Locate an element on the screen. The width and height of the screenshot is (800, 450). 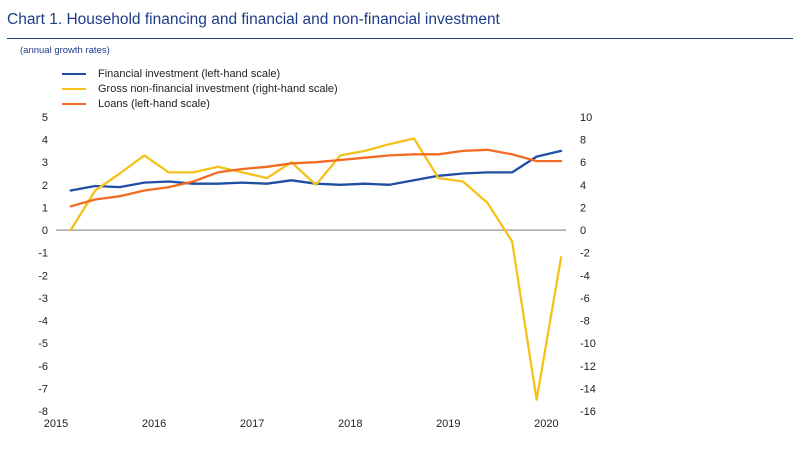
y-right-tick-label: 10 is located at coordinates (586, 118).